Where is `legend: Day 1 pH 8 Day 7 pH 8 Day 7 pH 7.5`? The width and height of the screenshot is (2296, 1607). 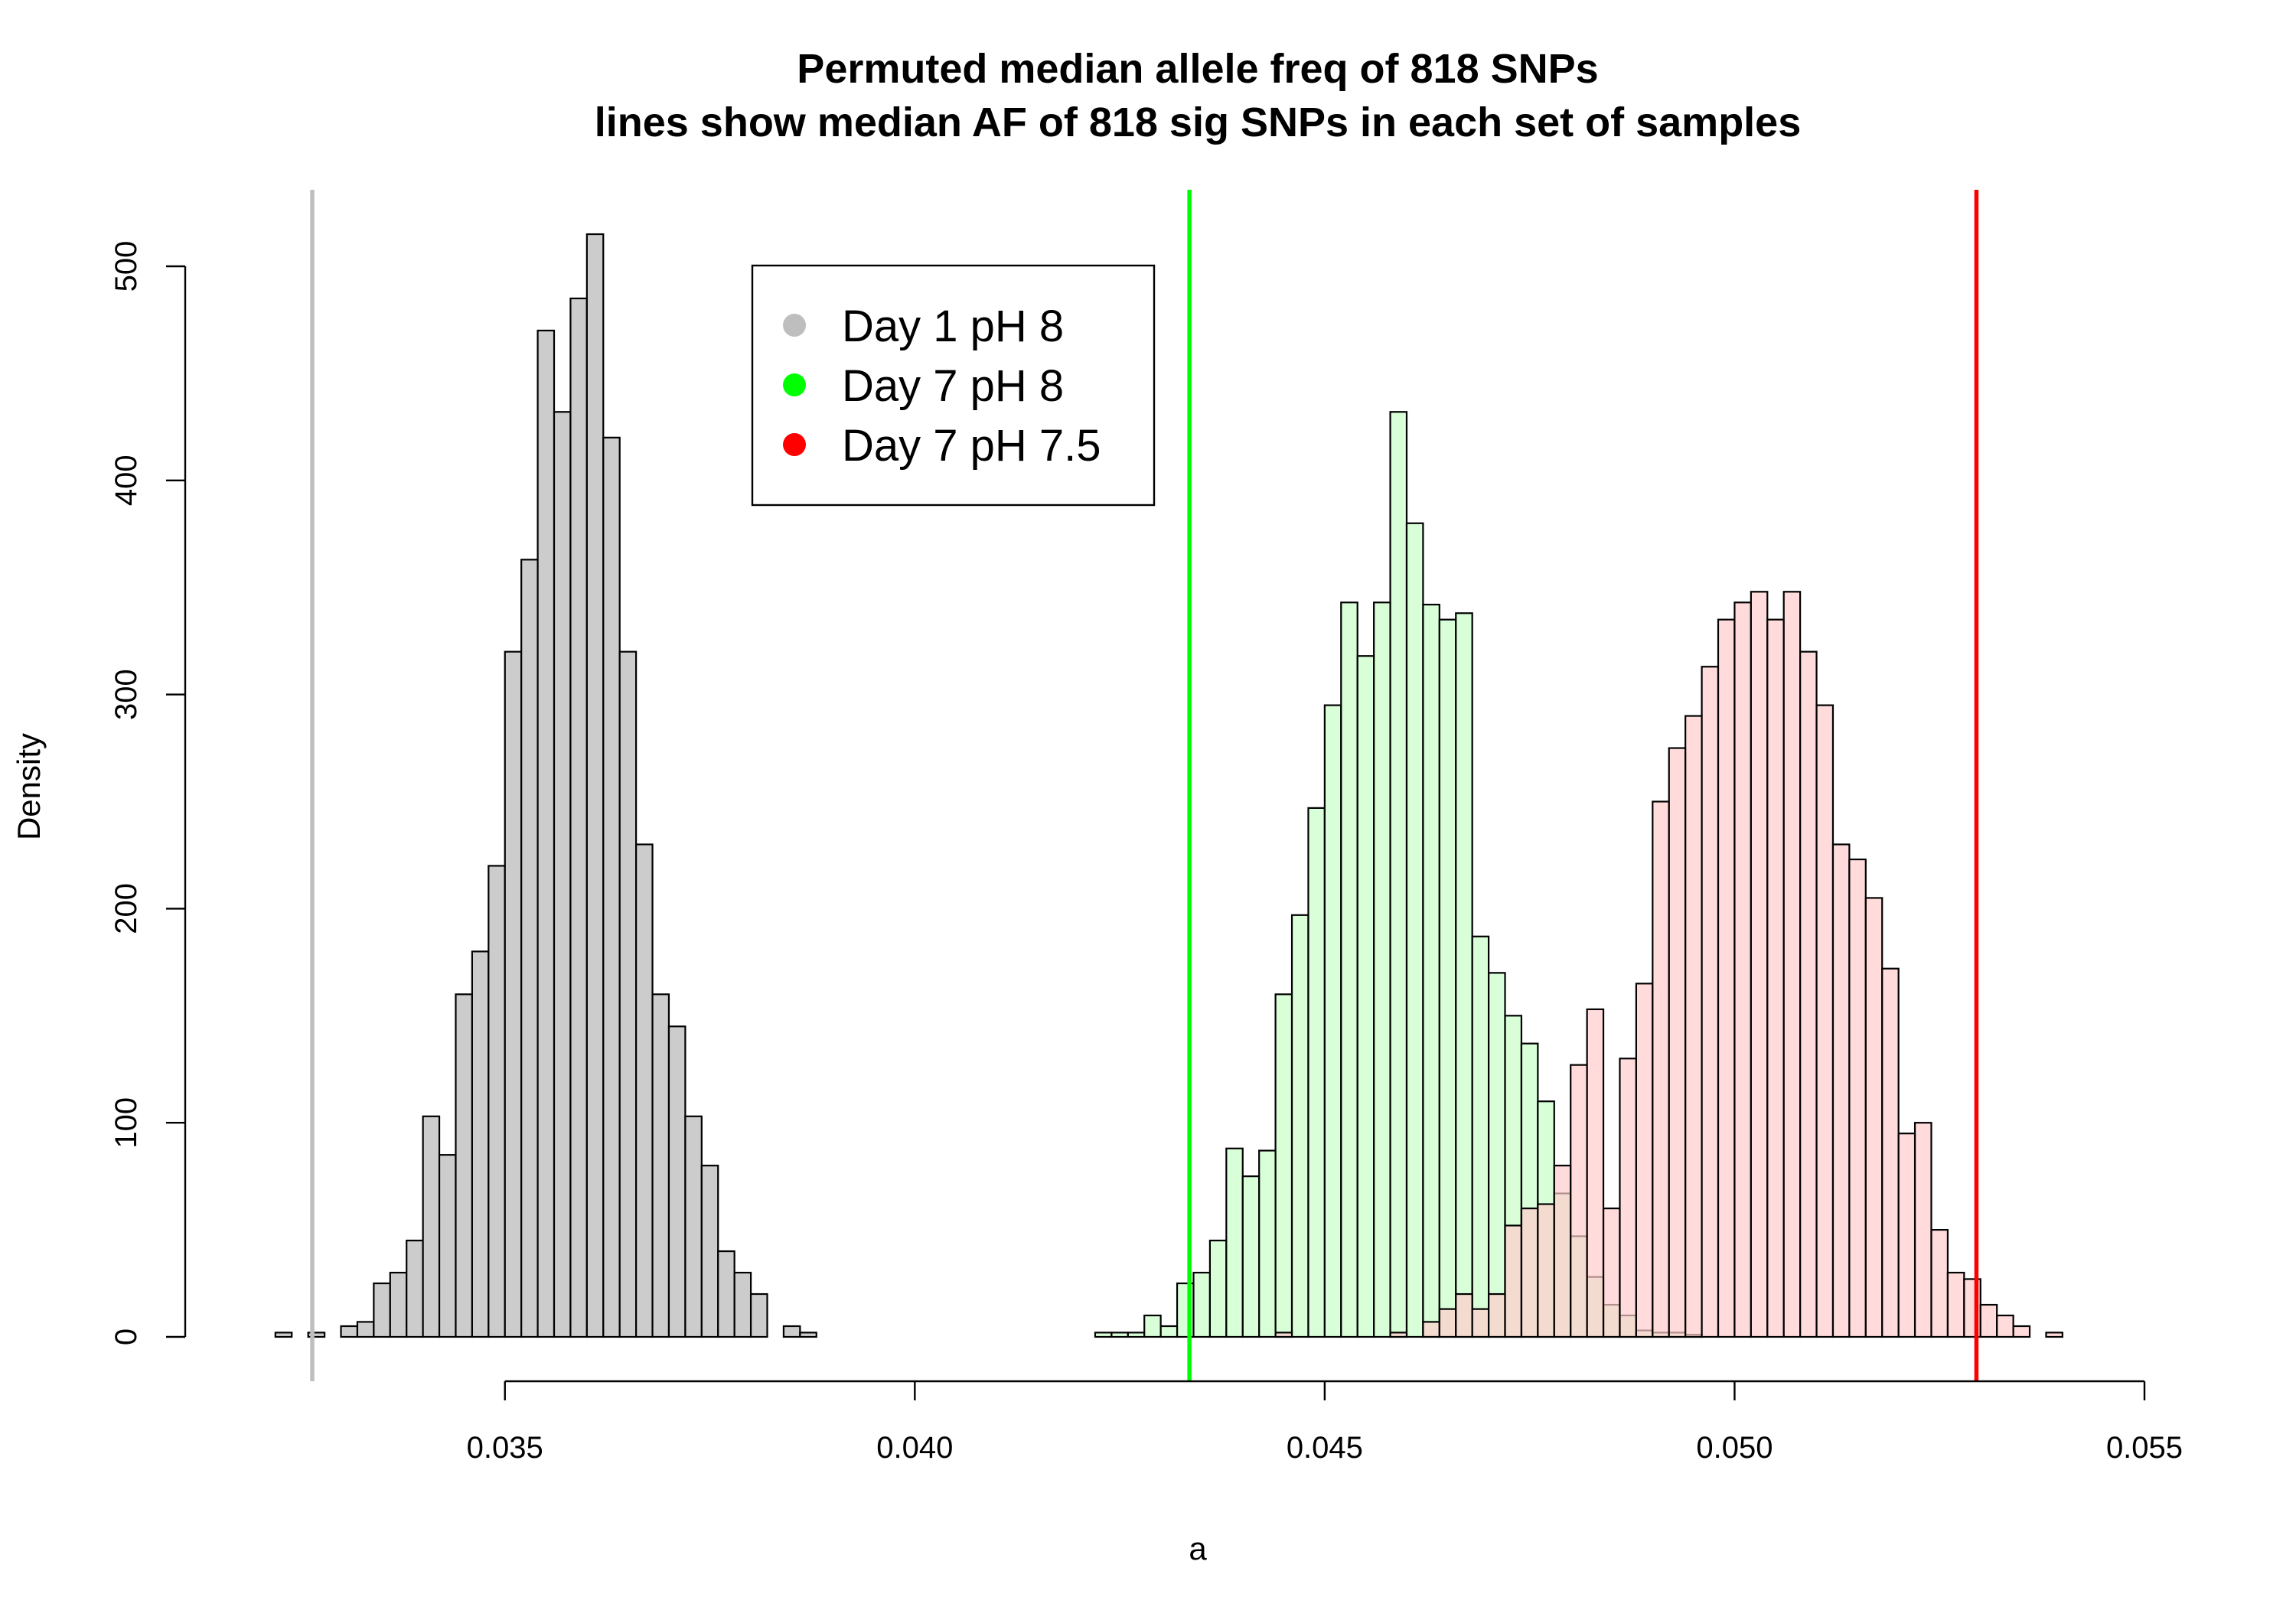 legend: Day 1 pH 8 Day 7 pH 8 Day 7 pH 7.5 is located at coordinates (953, 385).